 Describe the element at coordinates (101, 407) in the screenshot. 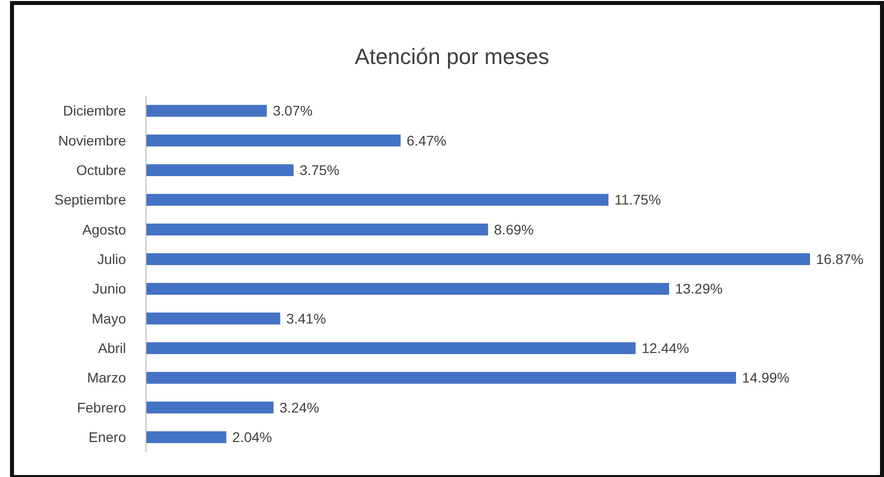

I see `y-tick-label: Febrero` at that location.